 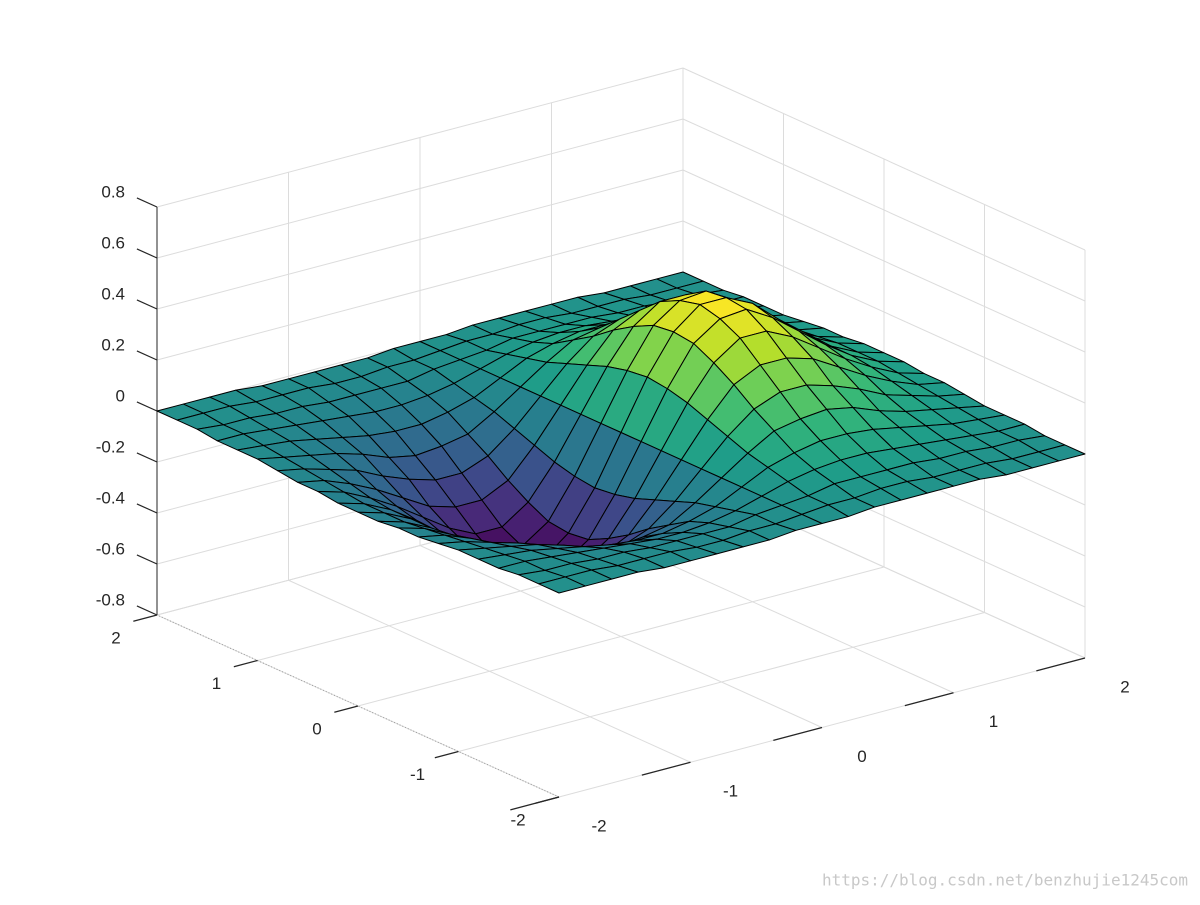 I want to click on z-tick-label: -0.6, so click(x=110, y=548).